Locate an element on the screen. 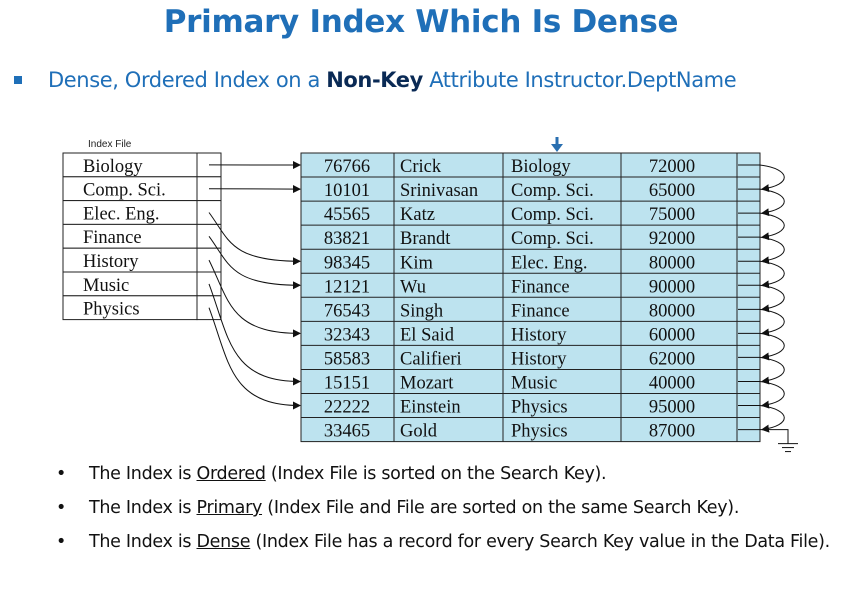 This screenshot has width=842, height=591. record-salary: 72000 is located at coordinates (672, 167).